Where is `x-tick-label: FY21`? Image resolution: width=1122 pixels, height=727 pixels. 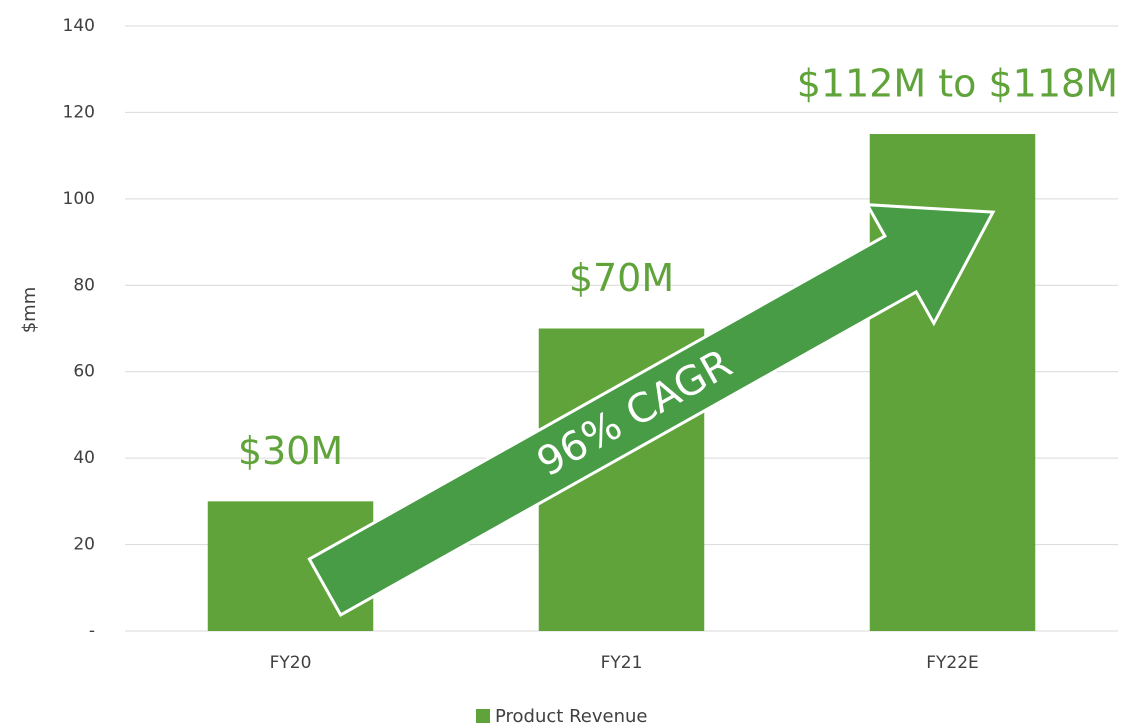
x-tick-label: FY21 is located at coordinates (622, 663).